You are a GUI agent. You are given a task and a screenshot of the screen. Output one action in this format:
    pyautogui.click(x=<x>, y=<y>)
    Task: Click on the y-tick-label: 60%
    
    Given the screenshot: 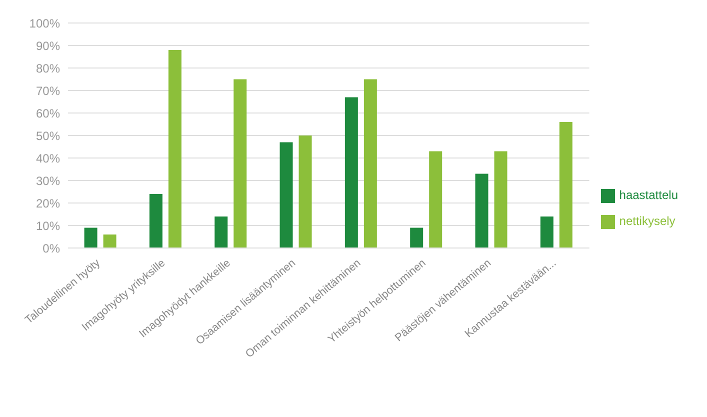 What is the action you would take?
    pyautogui.click(x=48, y=113)
    